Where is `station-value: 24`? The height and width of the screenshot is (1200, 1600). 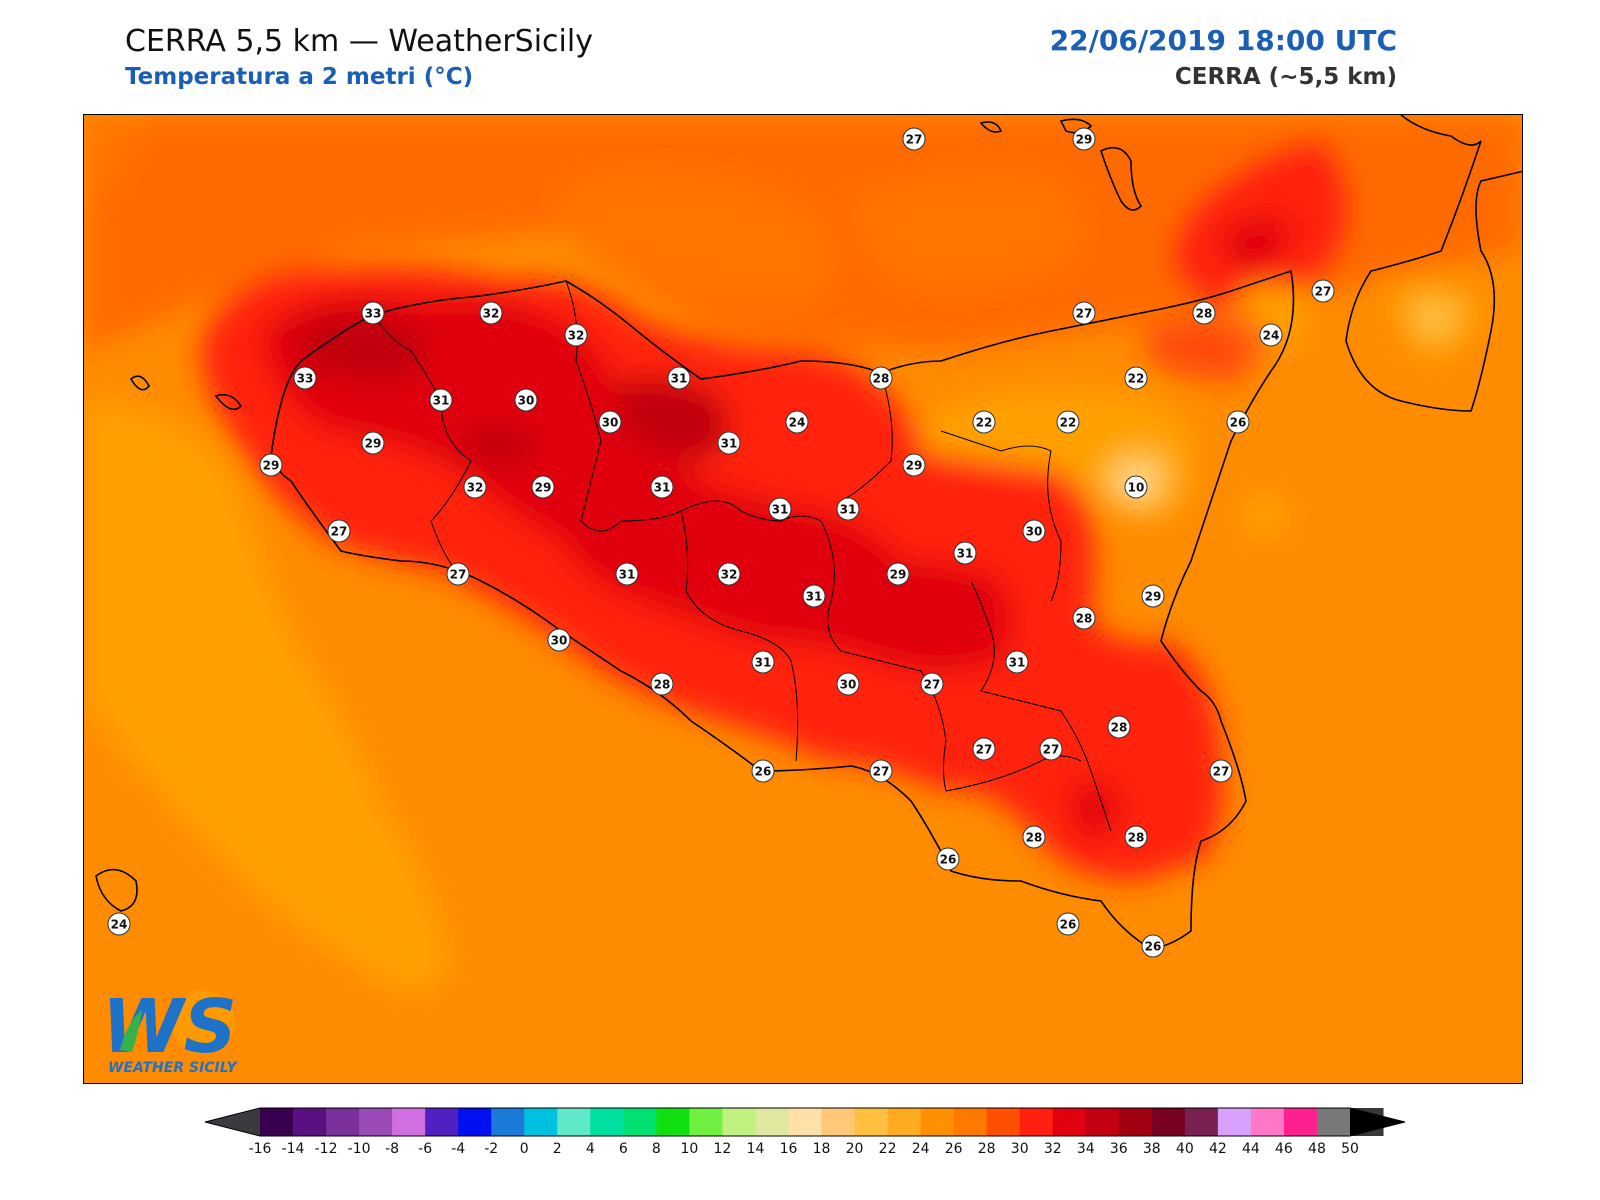 station-value: 24 is located at coordinates (1271, 336).